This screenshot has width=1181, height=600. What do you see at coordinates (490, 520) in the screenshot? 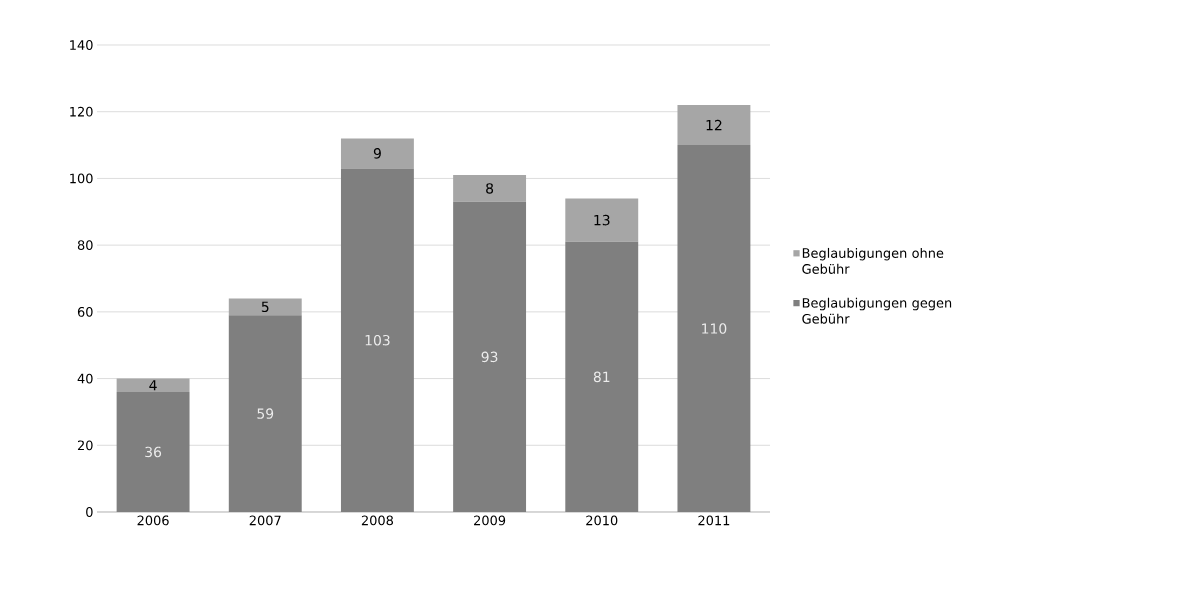
I see `x-tick-label: 2009` at bounding box center [490, 520].